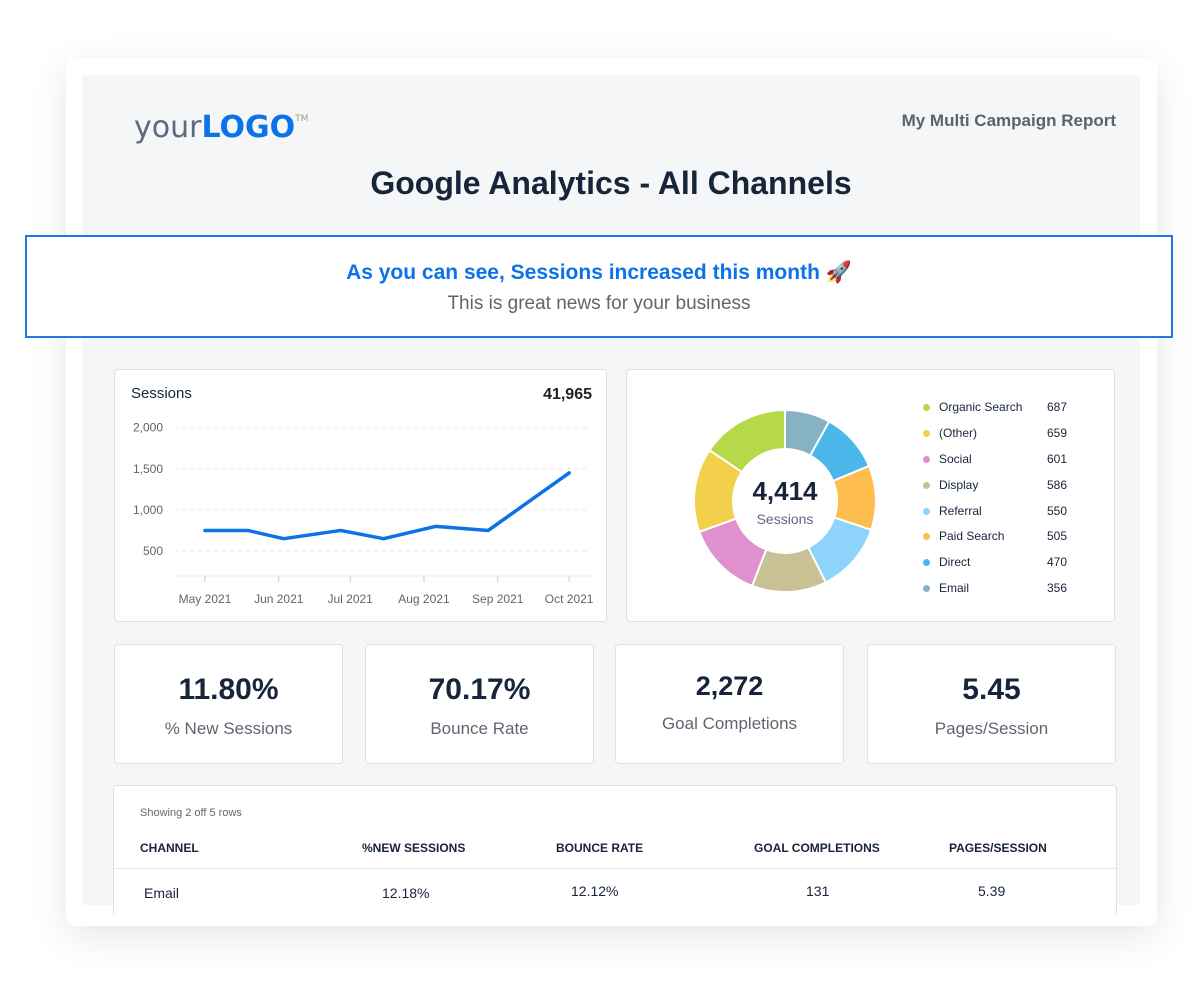  Describe the element at coordinates (479, 689) in the screenshot. I see `kpi-value: 70.17%` at that location.